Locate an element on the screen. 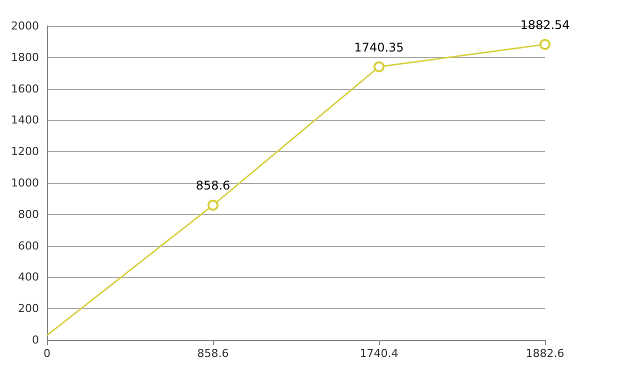 Image resolution: width=633 pixels, height=369 pixels. data-label: 858.6 is located at coordinates (213, 185).